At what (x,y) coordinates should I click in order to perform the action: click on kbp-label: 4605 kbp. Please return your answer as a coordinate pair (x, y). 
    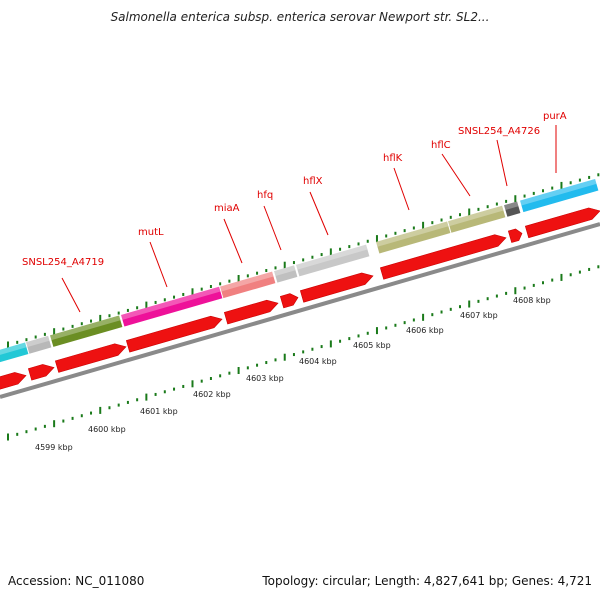
    Looking at the image, I should click on (372, 345).